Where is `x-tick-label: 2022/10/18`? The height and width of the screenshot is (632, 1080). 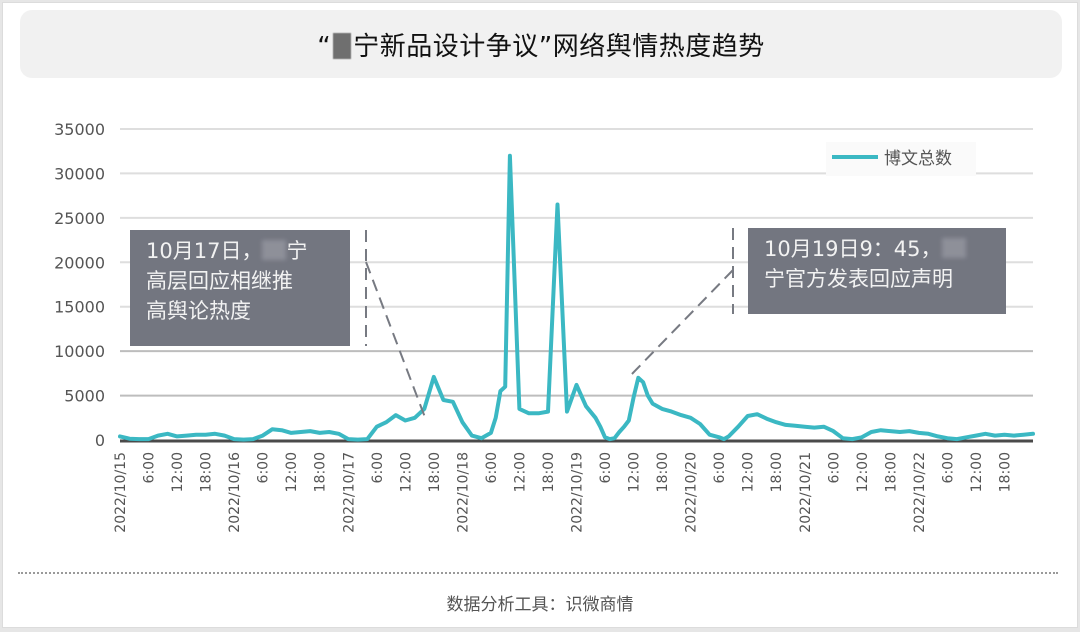 x-tick-label: 2022/10/18 is located at coordinates (463, 492).